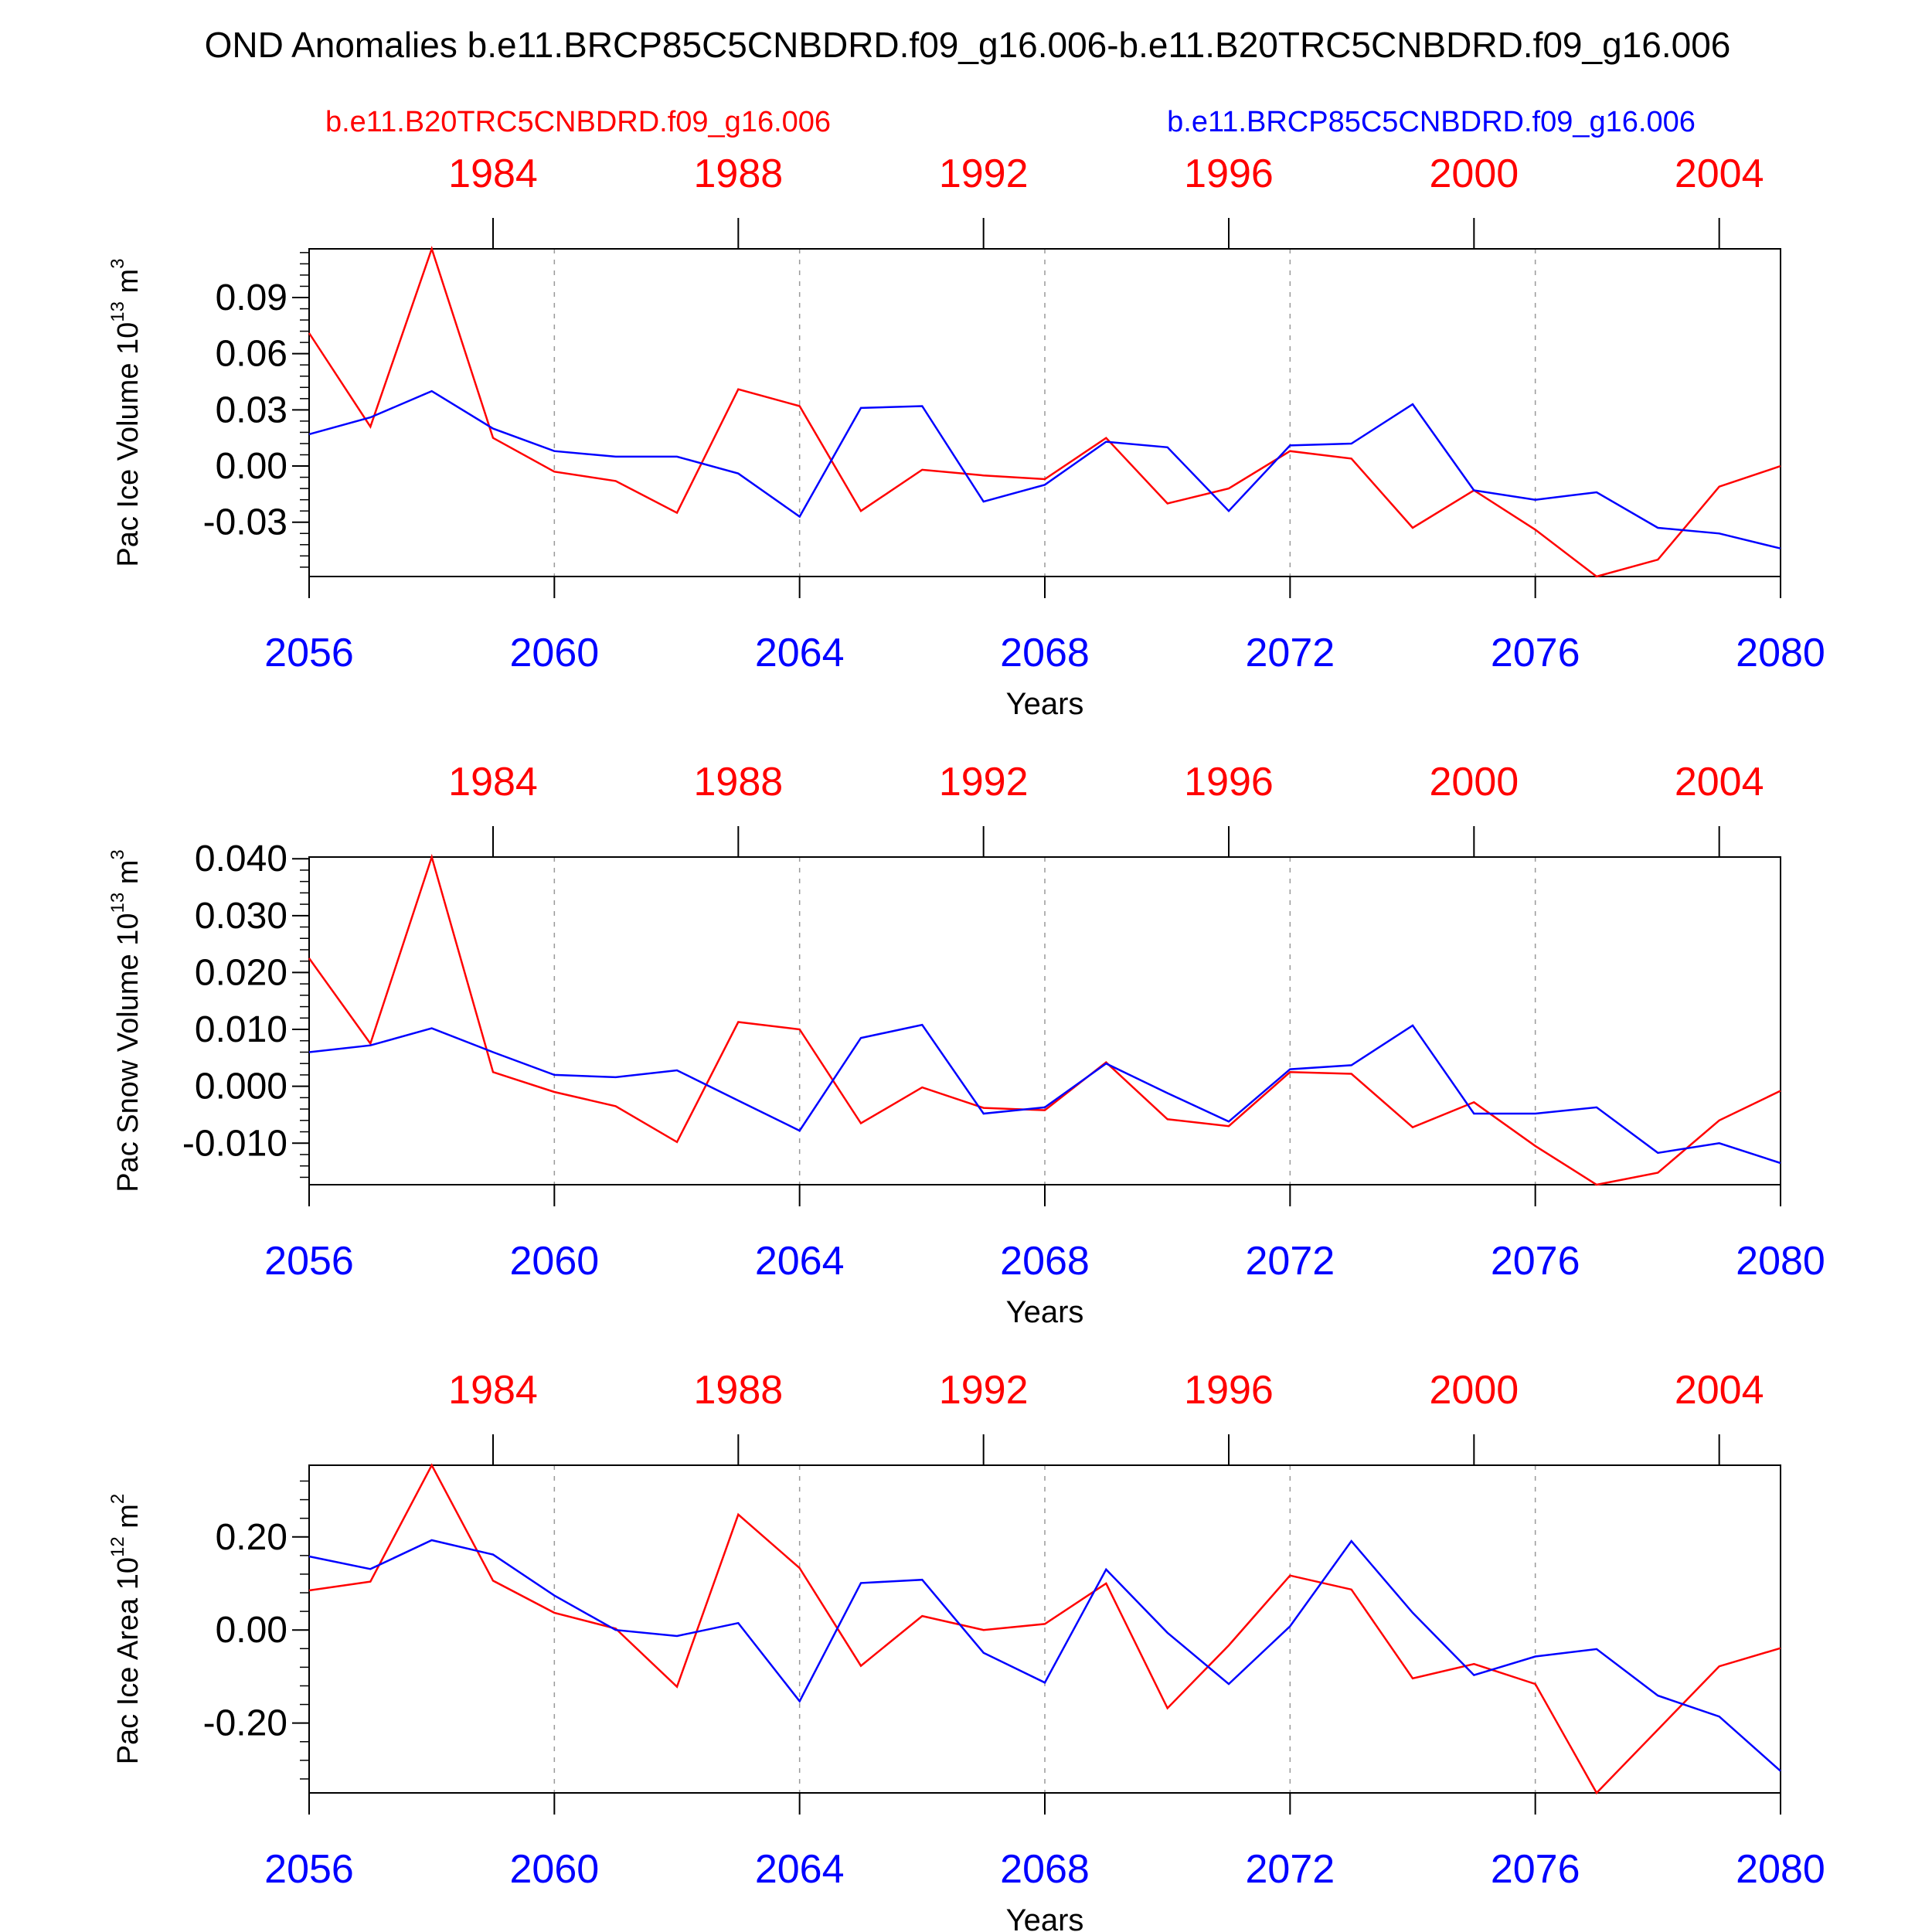 The height and width of the screenshot is (1932, 1932). What do you see at coordinates (245, 522) in the screenshot?
I see `y-tick-label: -0.03` at bounding box center [245, 522].